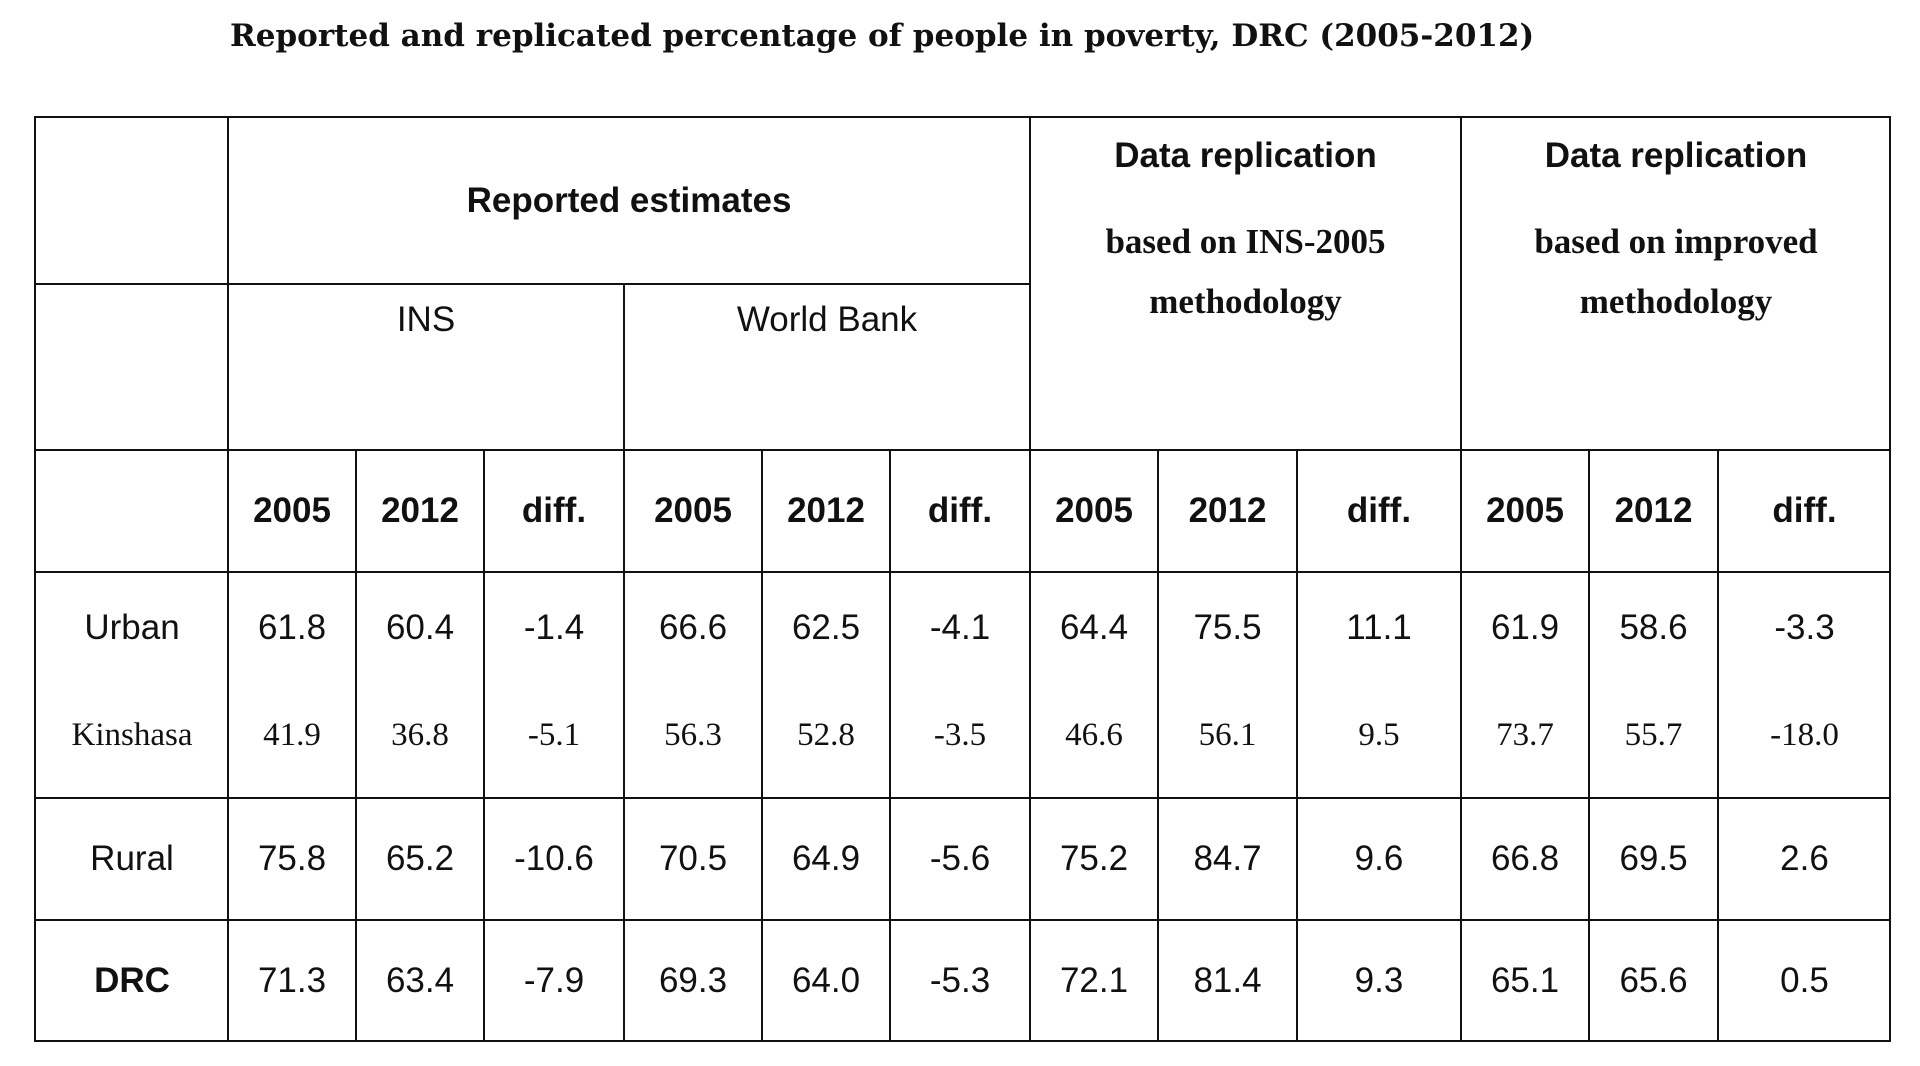 This screenshot has width=1920, height=1066. I want to click on table-cell-value: 41.9, so click(292, 734).